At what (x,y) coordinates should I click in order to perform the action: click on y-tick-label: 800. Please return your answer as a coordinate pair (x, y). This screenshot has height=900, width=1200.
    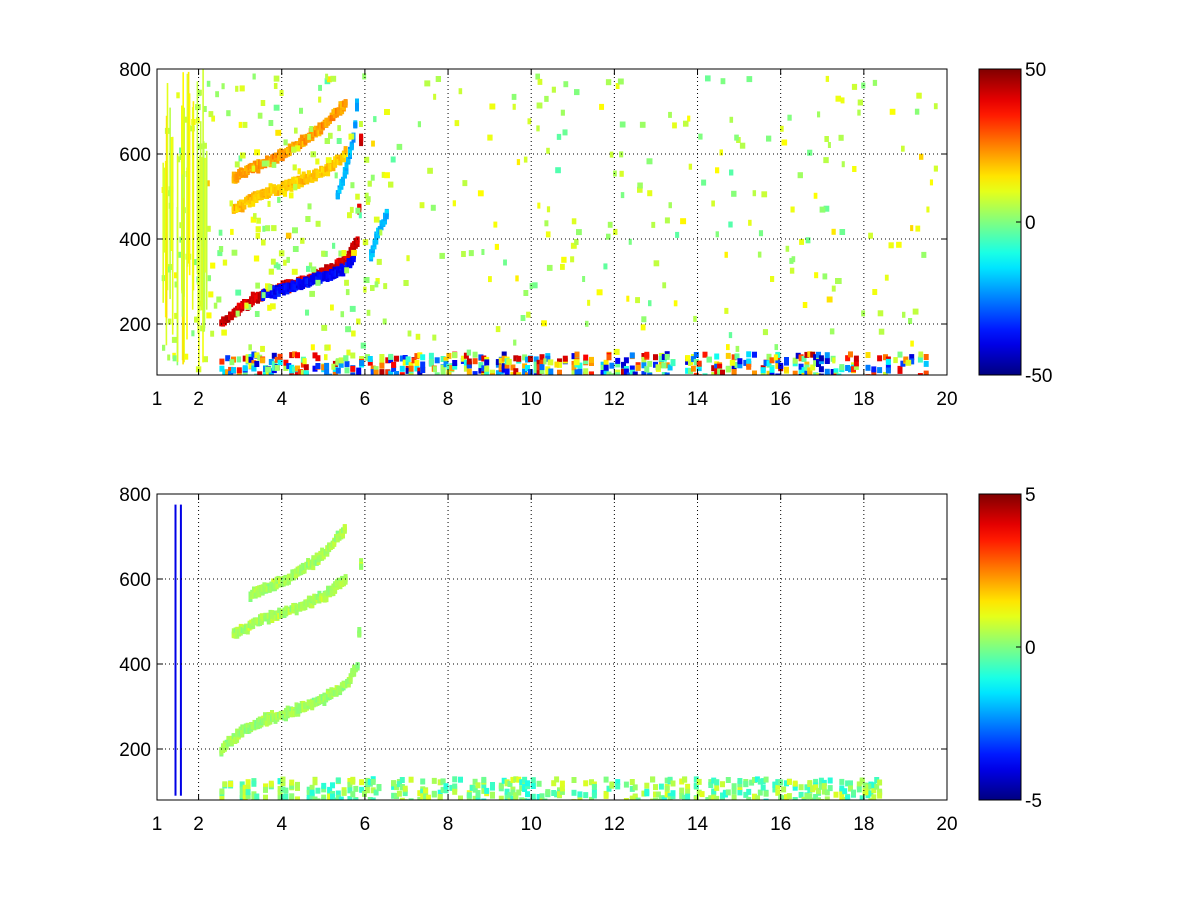
    Looking at the image, I should click on (135, 70).